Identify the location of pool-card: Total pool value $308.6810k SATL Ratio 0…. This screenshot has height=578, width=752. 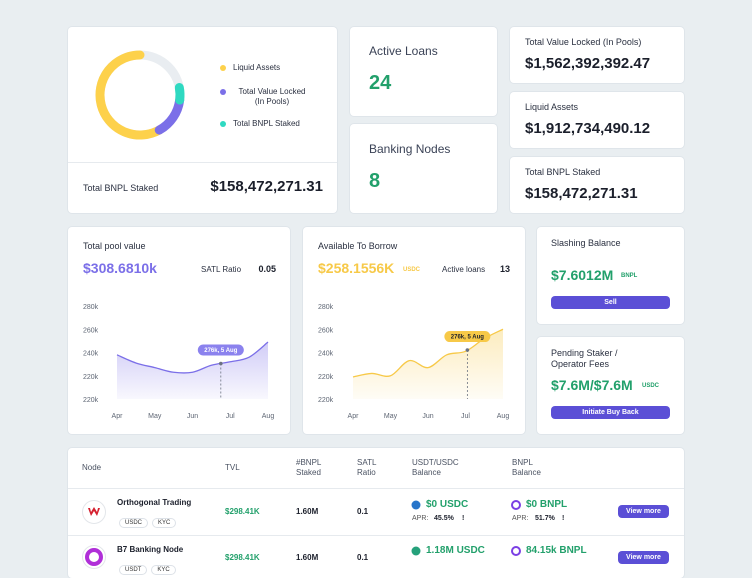
(179, 330).